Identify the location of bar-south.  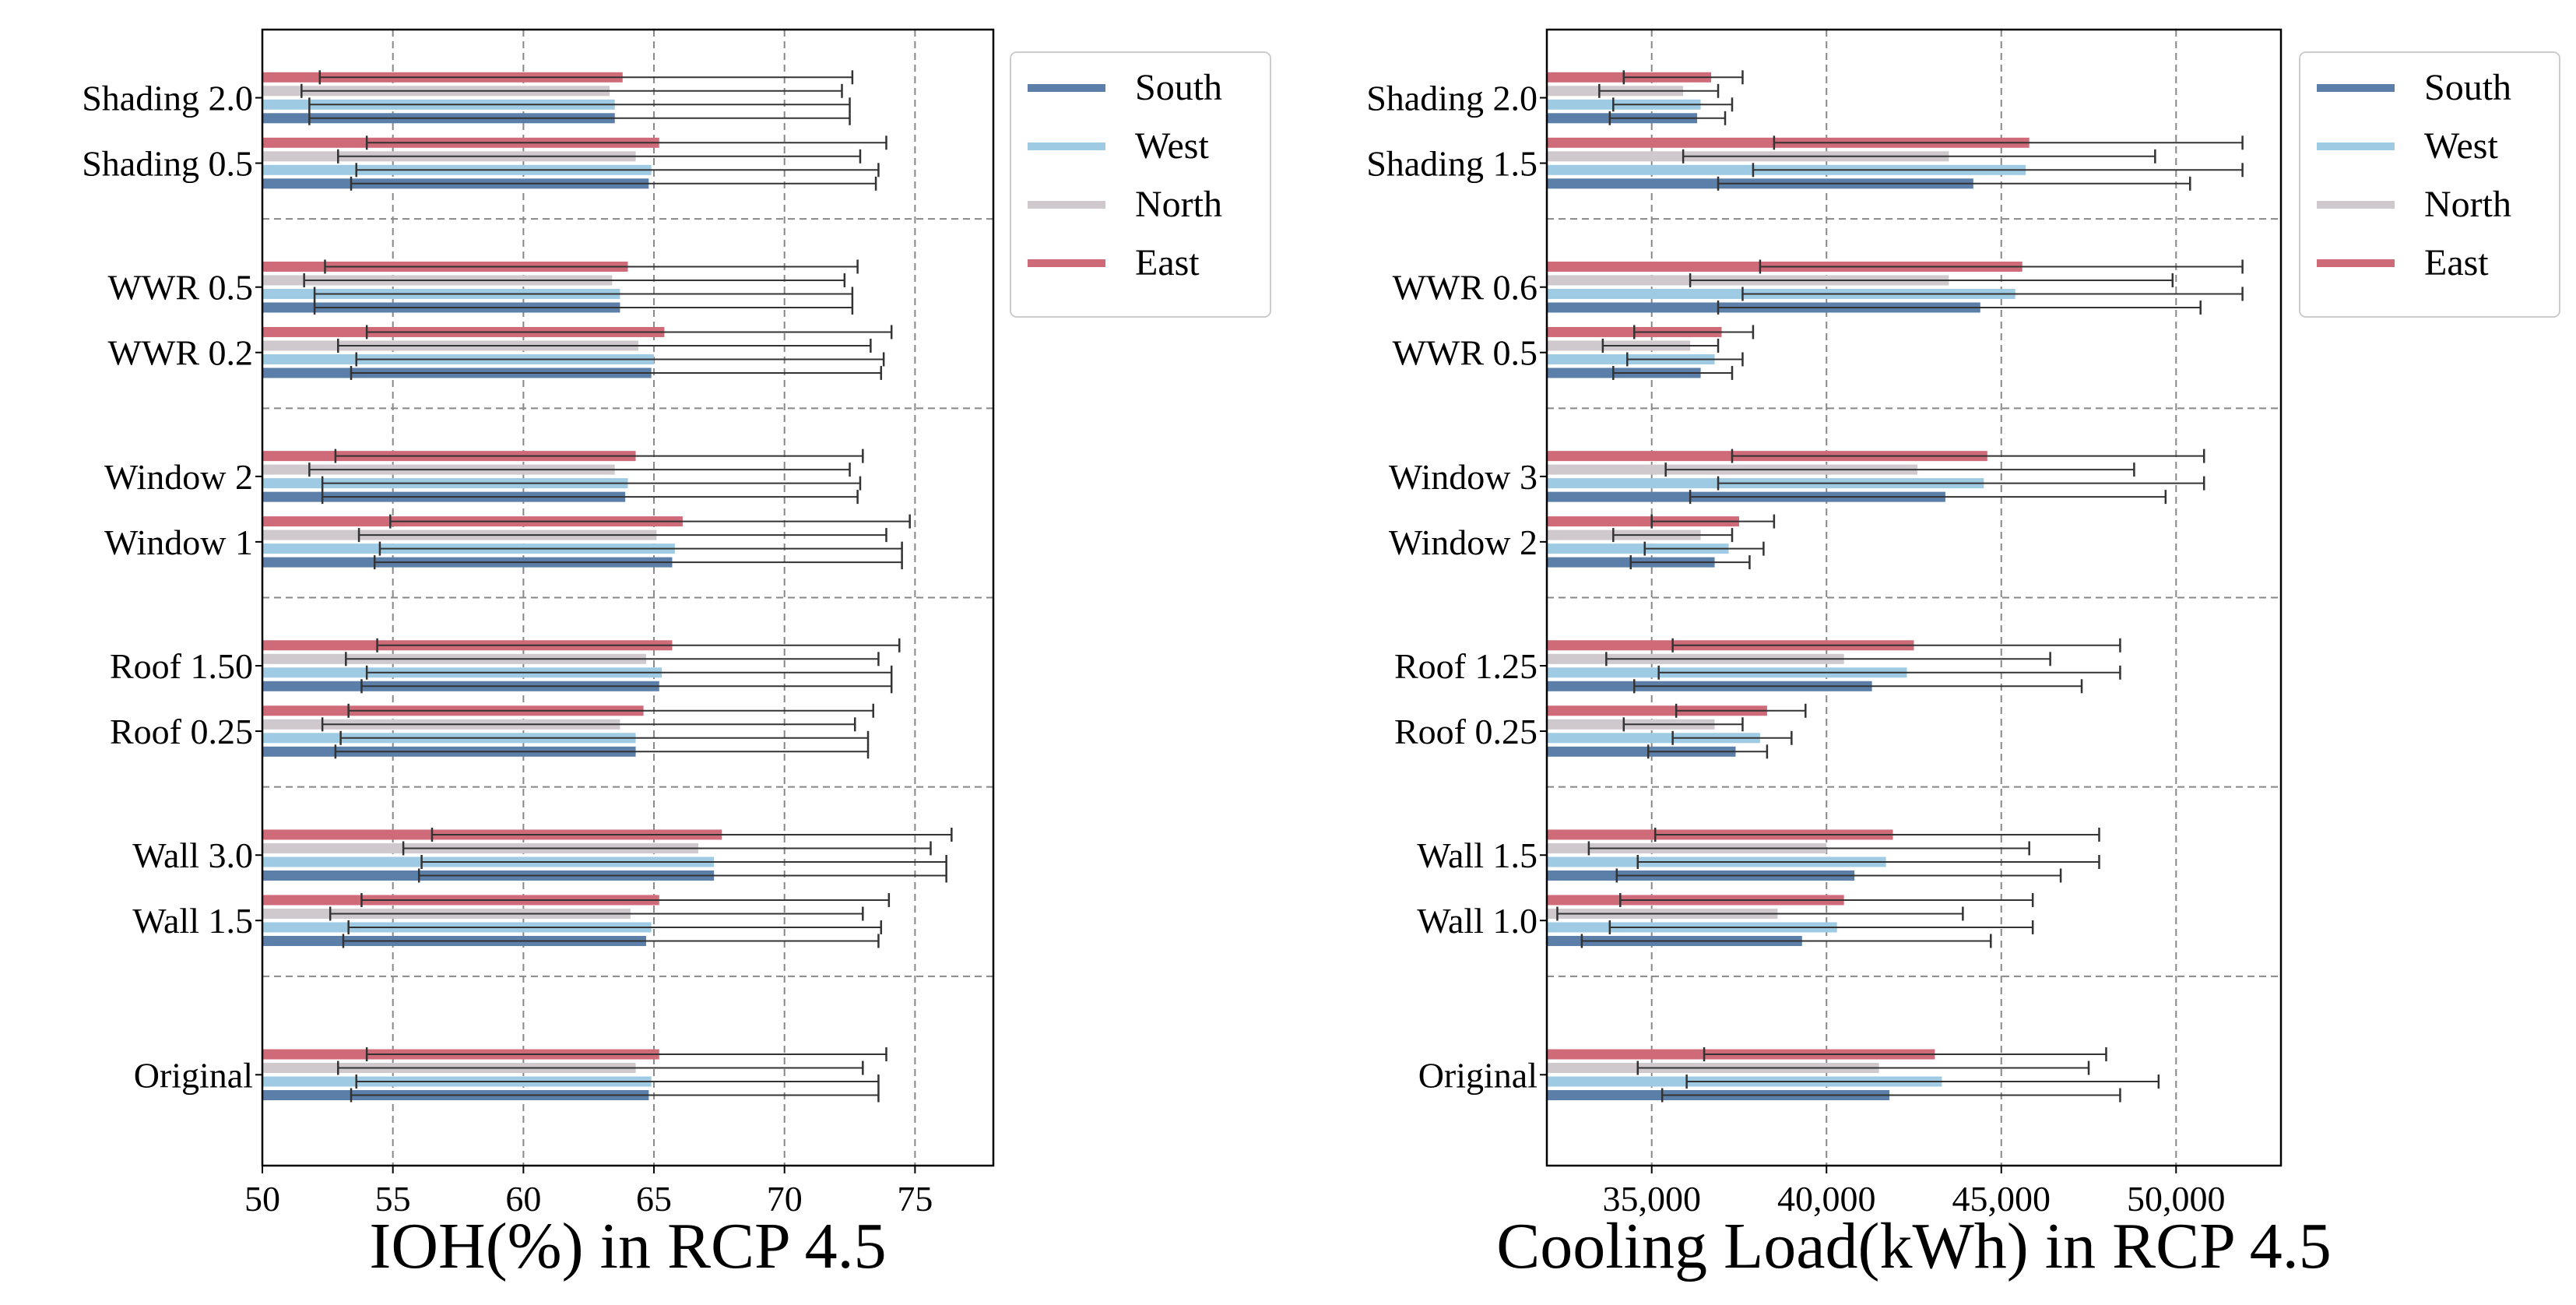
(1642, 752).